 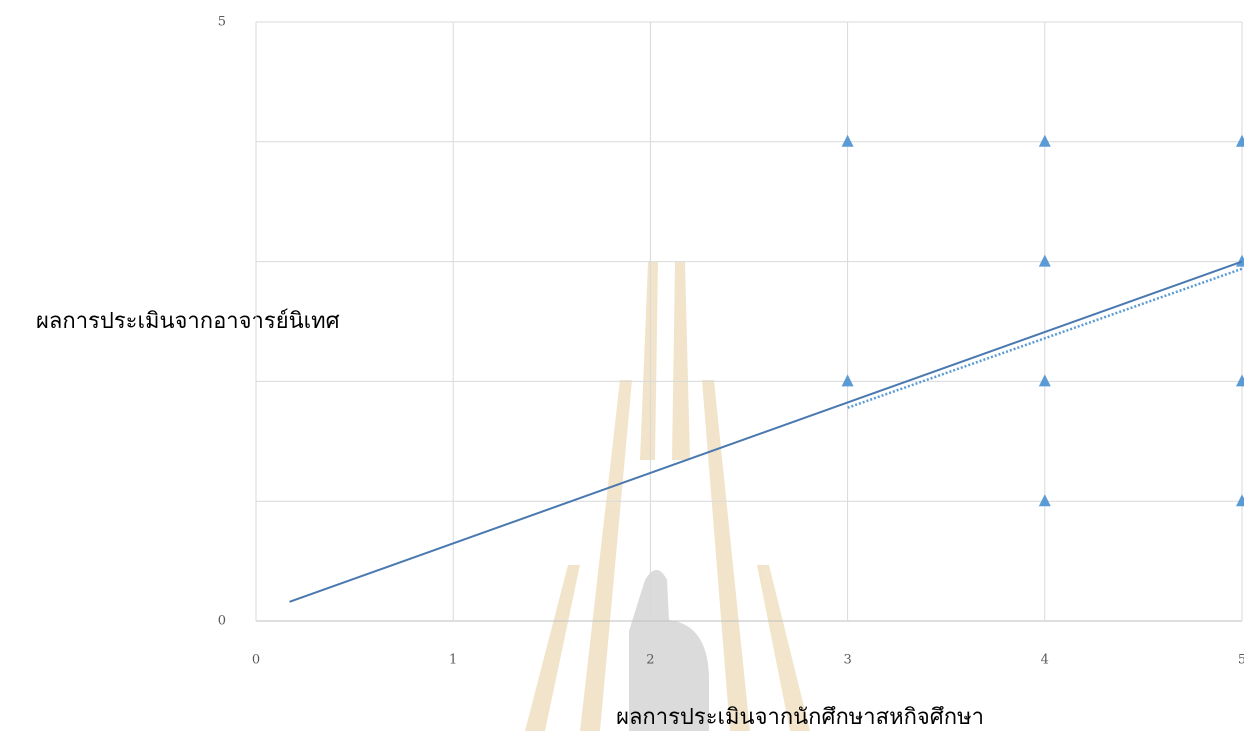 What do you see at coordinates (222, 22) in the screenshot?
I see `y-tick-label: 5` at bounding box center [222, 22].